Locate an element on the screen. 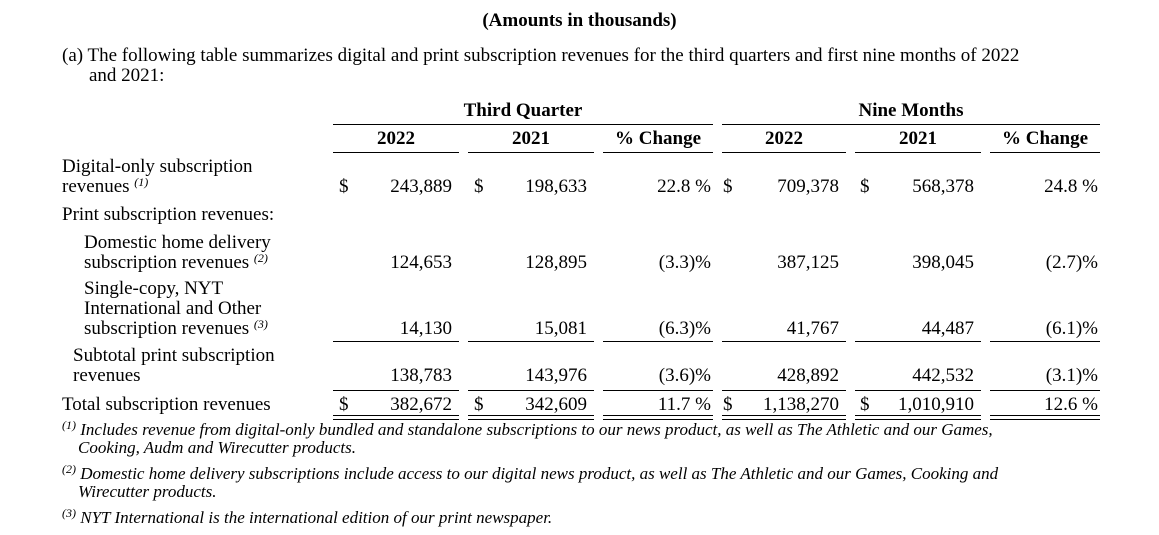 This screenshot has width=1159, height=535. row-label: revenues is located at coordinates (107, 375).